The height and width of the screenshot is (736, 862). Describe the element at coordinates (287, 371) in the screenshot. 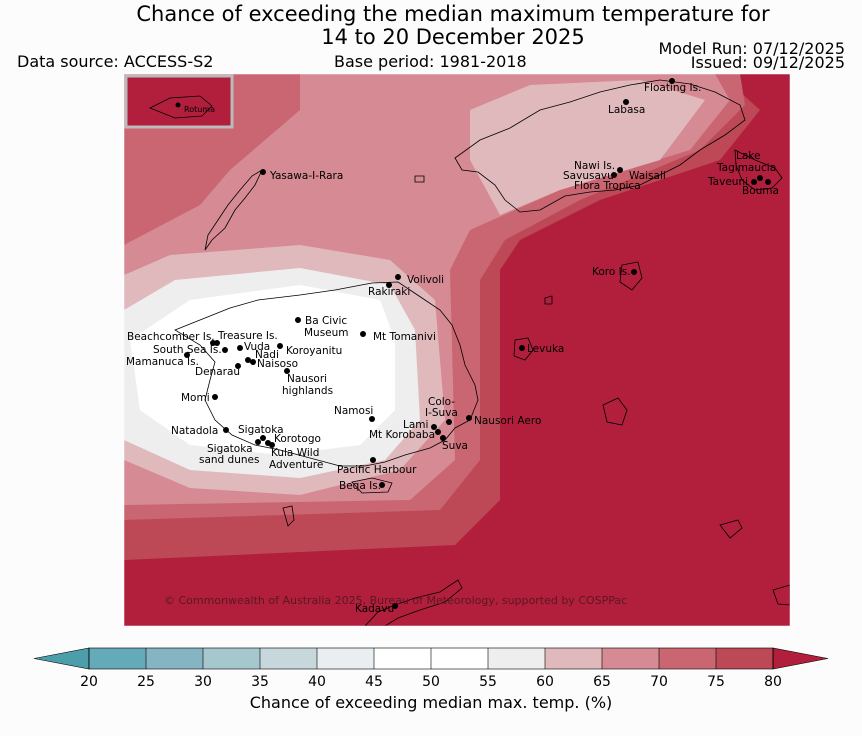

I see `marker-nausori-highlands` at that location.